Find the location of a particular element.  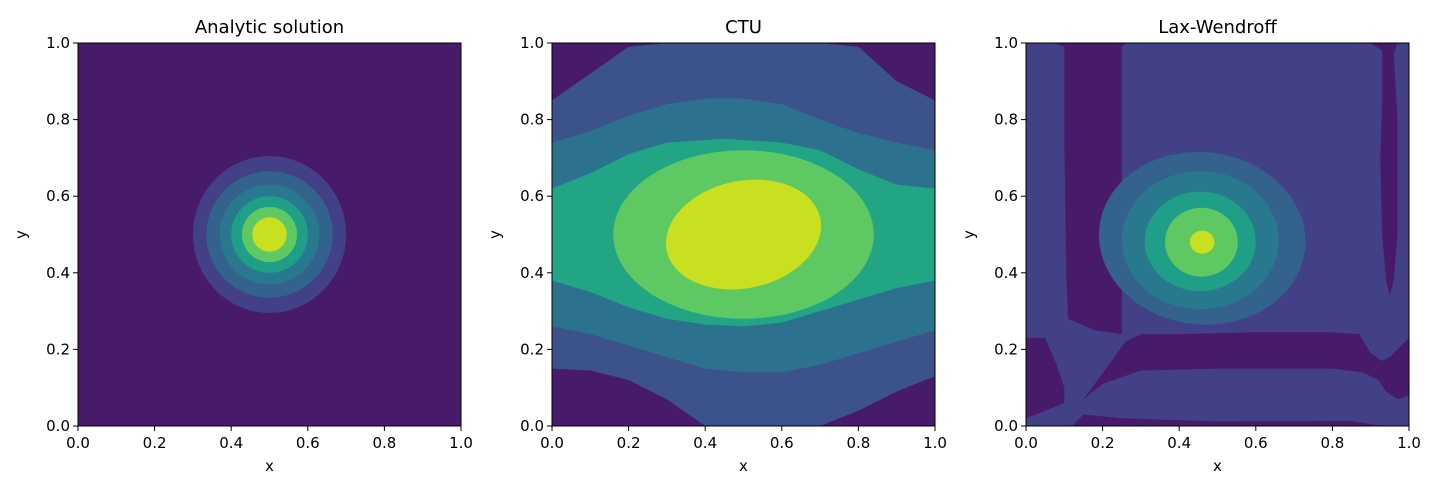

chart-title: Analytic solution is located at coordinates (269, 27).